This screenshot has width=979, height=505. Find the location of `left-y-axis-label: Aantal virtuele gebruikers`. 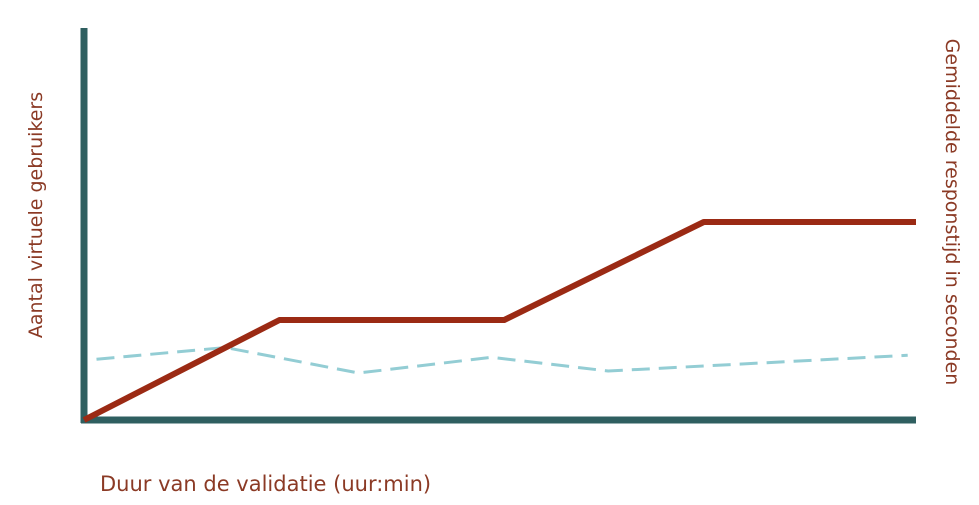

left-y-axis-label: Aantal virtuele gebruikers is located at coordinates (36, 215).